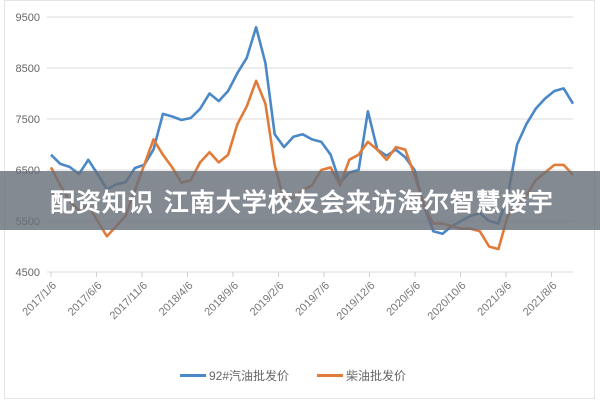  I want to click on x-tick-label: 2019/7/6, so click(312, 299).